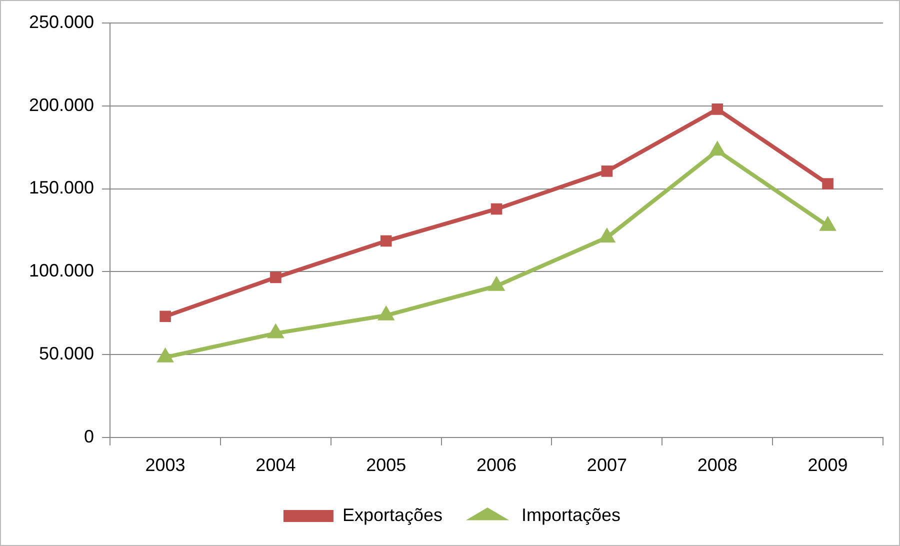 This screenshot has width=900, height=546. What do you see at coordinates (571, 514) in the screenshot?
I see `legend-label: Importações` at bounding box center [571, 514].